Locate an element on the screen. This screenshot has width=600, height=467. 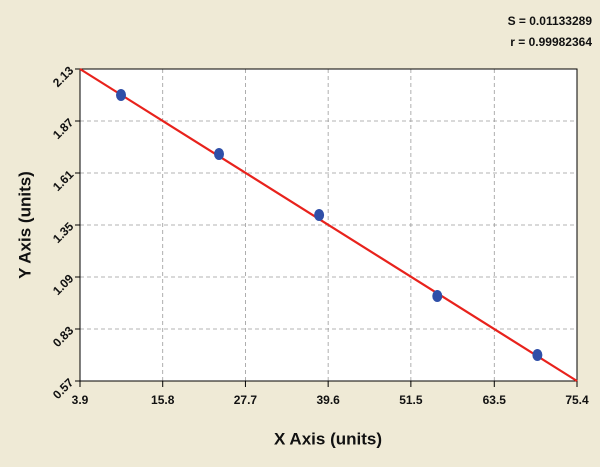
x-tick-label: 3.9 is located at coordinates (80, 400).